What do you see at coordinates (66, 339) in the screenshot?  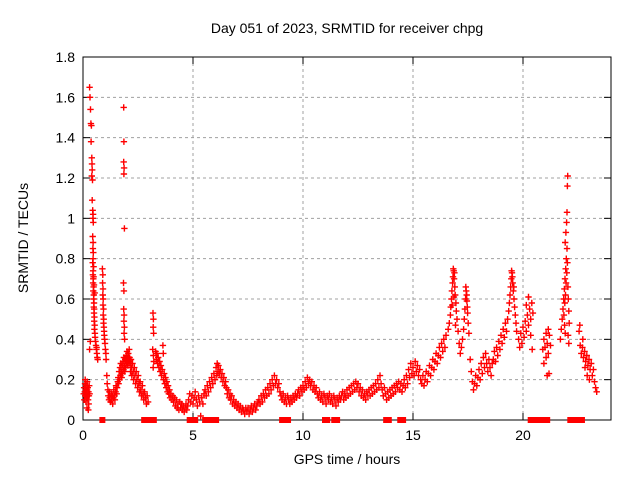 I see `y-tick-label: 0.4` at bounding box center [66, 339].